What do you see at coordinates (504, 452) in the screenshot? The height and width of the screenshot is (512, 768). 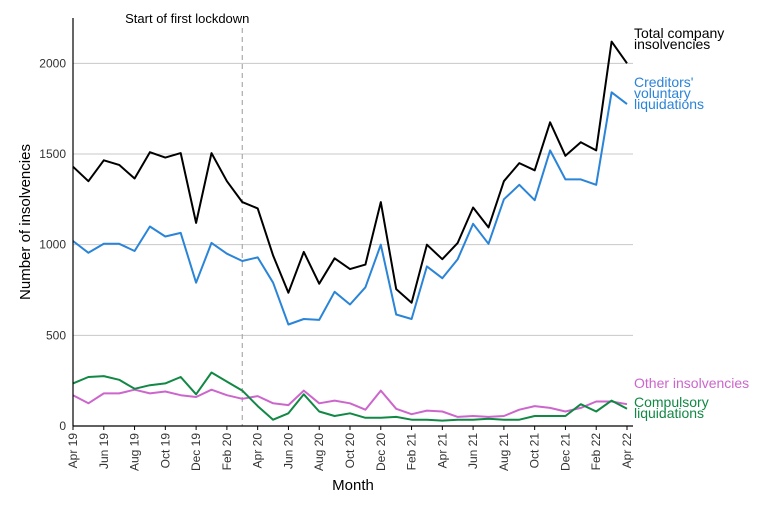 I see `x-tick-label: Aug 21` at bounding box center [504, 452].